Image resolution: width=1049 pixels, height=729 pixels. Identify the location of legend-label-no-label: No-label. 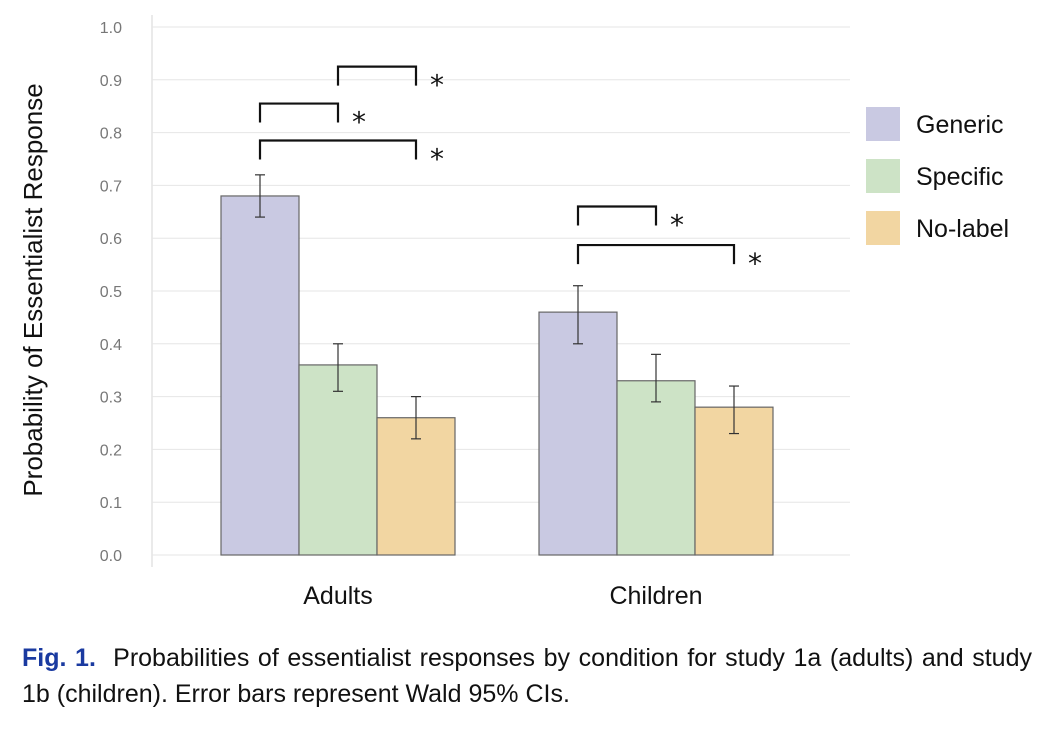
(962, 229).